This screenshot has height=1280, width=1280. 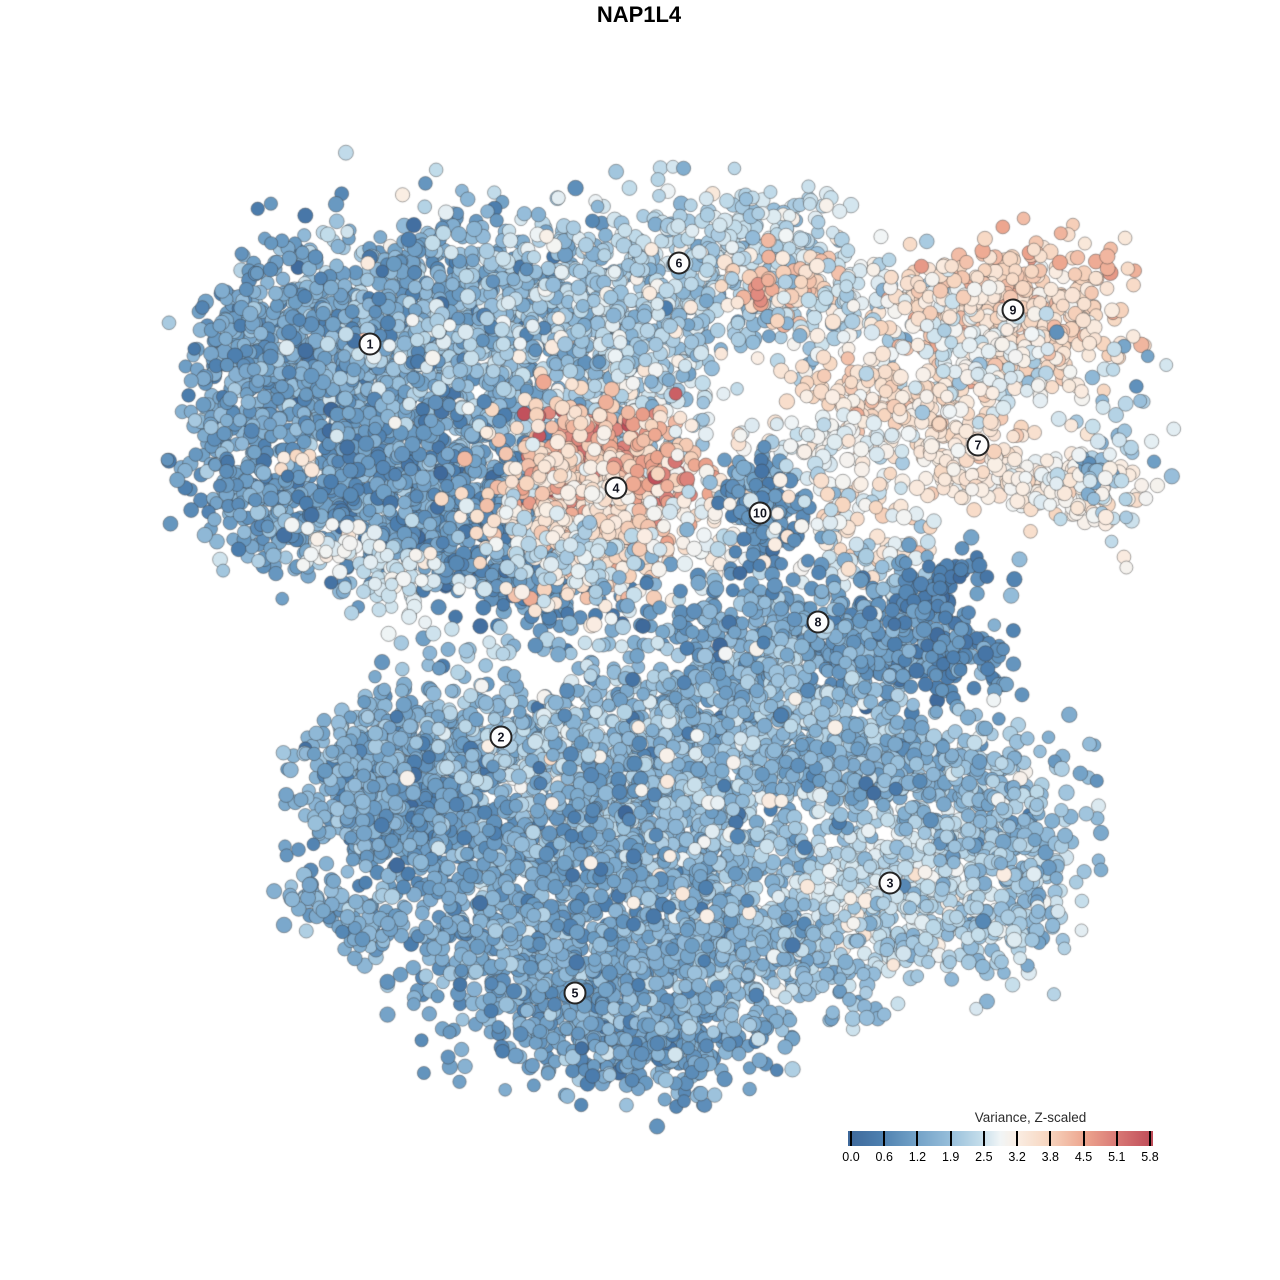 I want to click on legend-title: Variance, Z-scaled, so click(x=1030, y=1117).